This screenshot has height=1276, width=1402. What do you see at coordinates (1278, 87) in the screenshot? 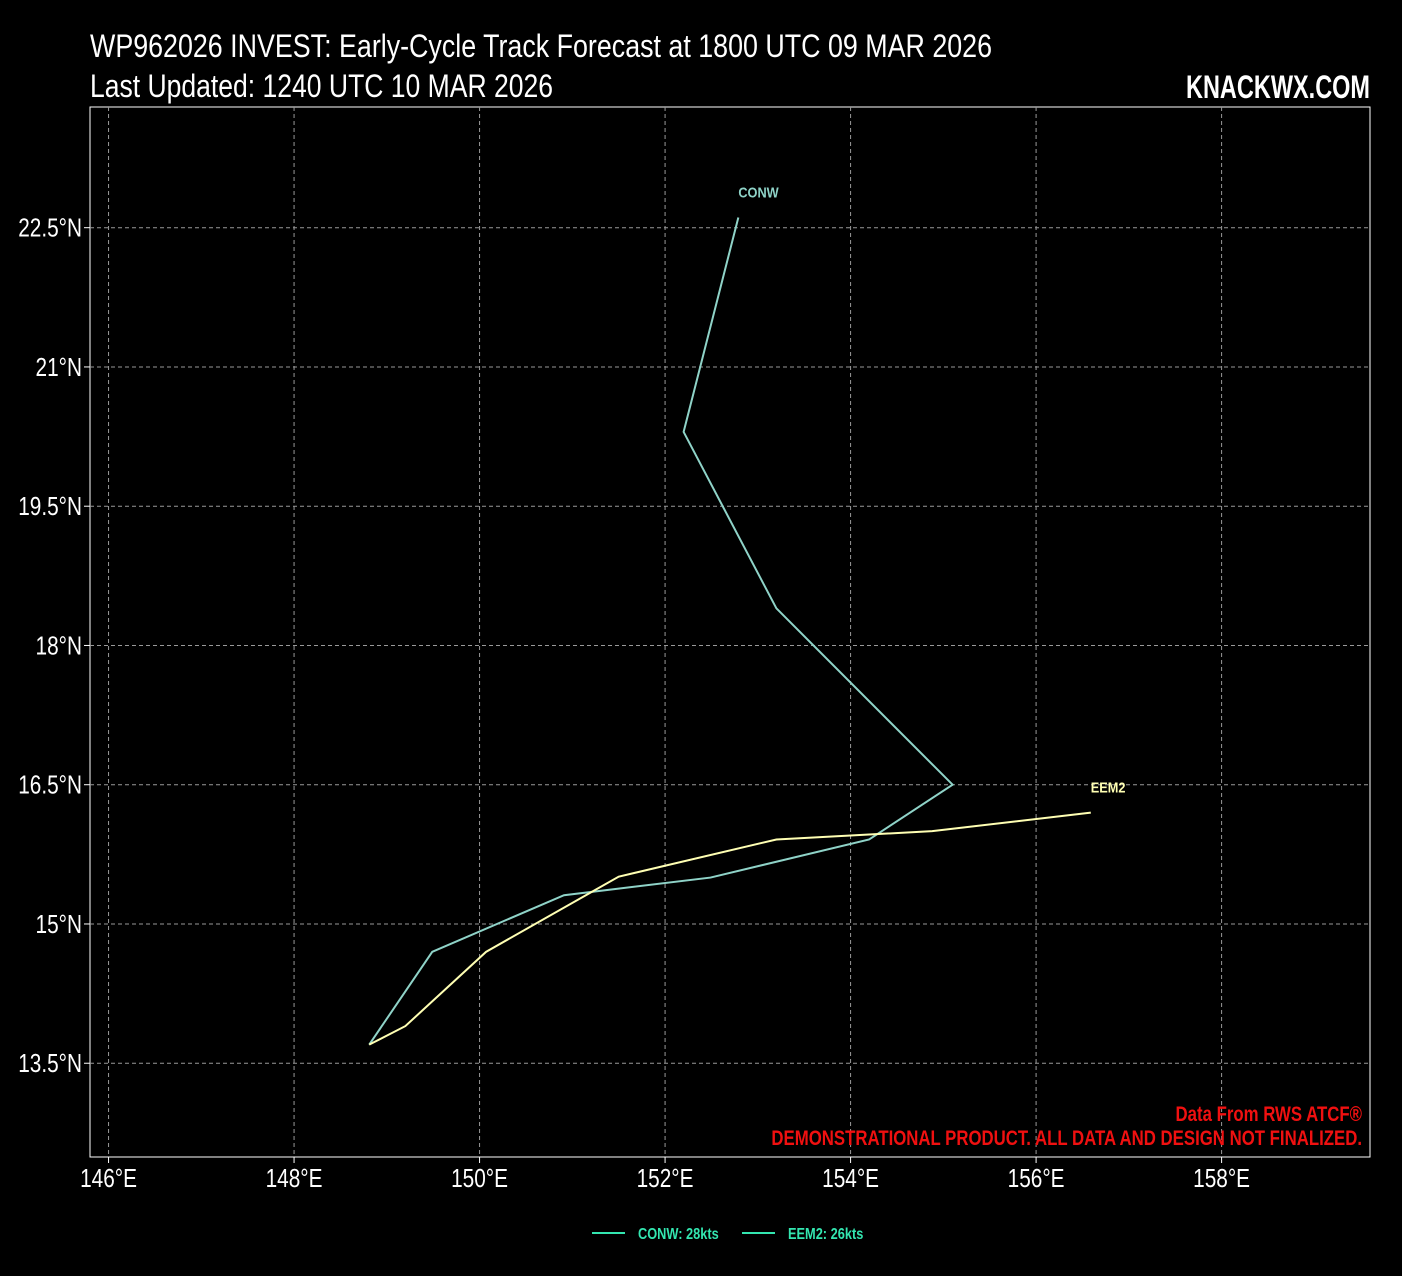
I see `brand: KNACKWX.COM` at bounding box center [1278, 87].